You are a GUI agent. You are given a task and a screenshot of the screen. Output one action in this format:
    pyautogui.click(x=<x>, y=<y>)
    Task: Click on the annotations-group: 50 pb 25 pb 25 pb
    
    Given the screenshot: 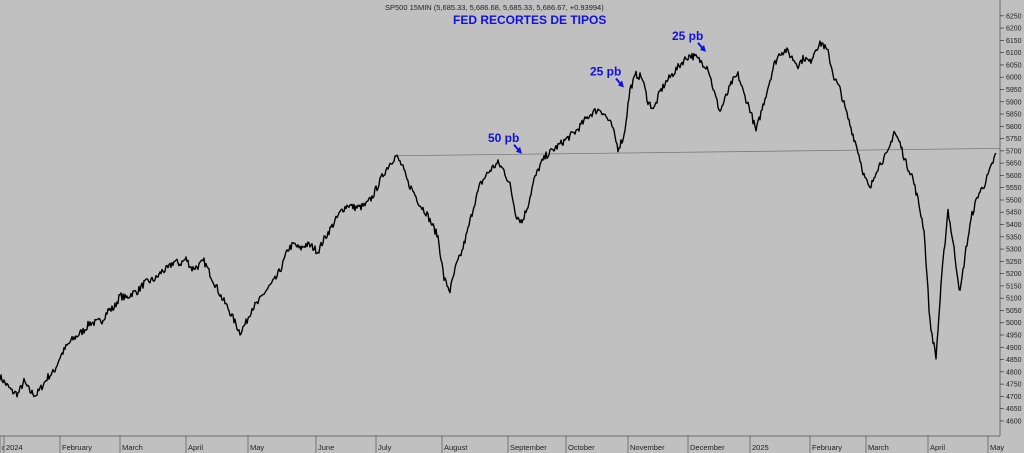 What is the action you would take?
    pyautogui.click(x=597, y=91)
    